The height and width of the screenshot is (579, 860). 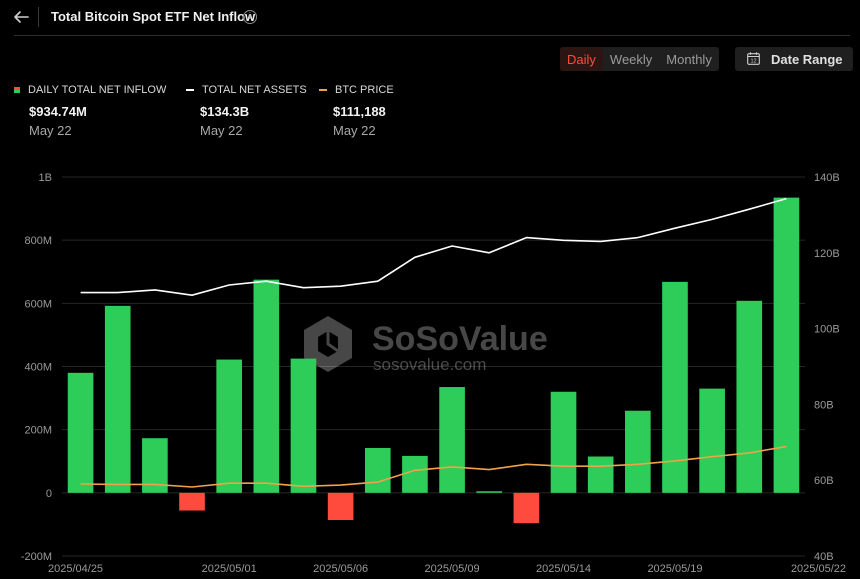 What do you see at coordinates (753, 58) in the screenshot?
I see `calendar-icon: 12` at bounding box center [753, 58].